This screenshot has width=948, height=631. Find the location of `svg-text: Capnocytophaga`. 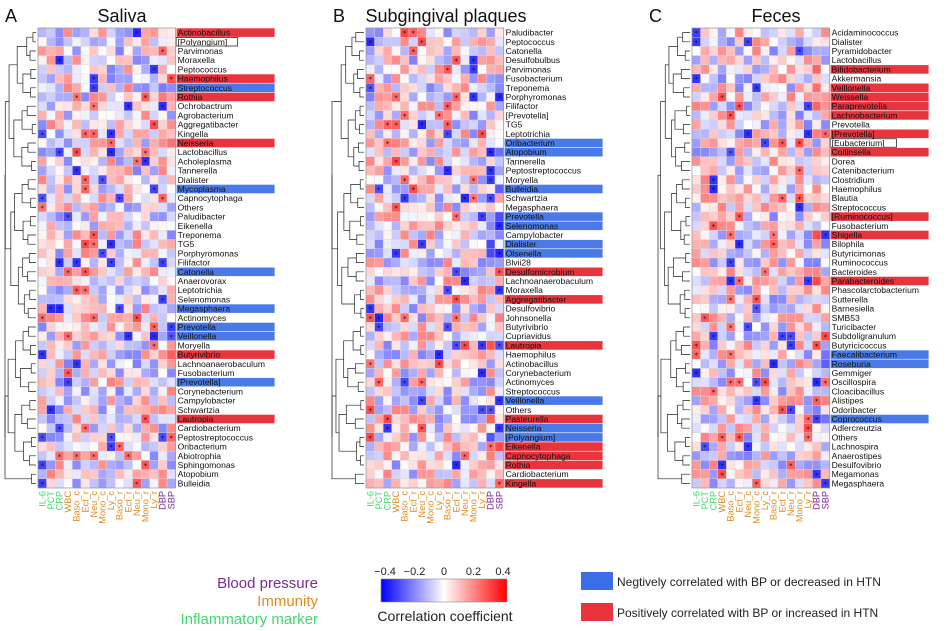

svg-text: Capnocytophaga is located at coordinates (538, 456).